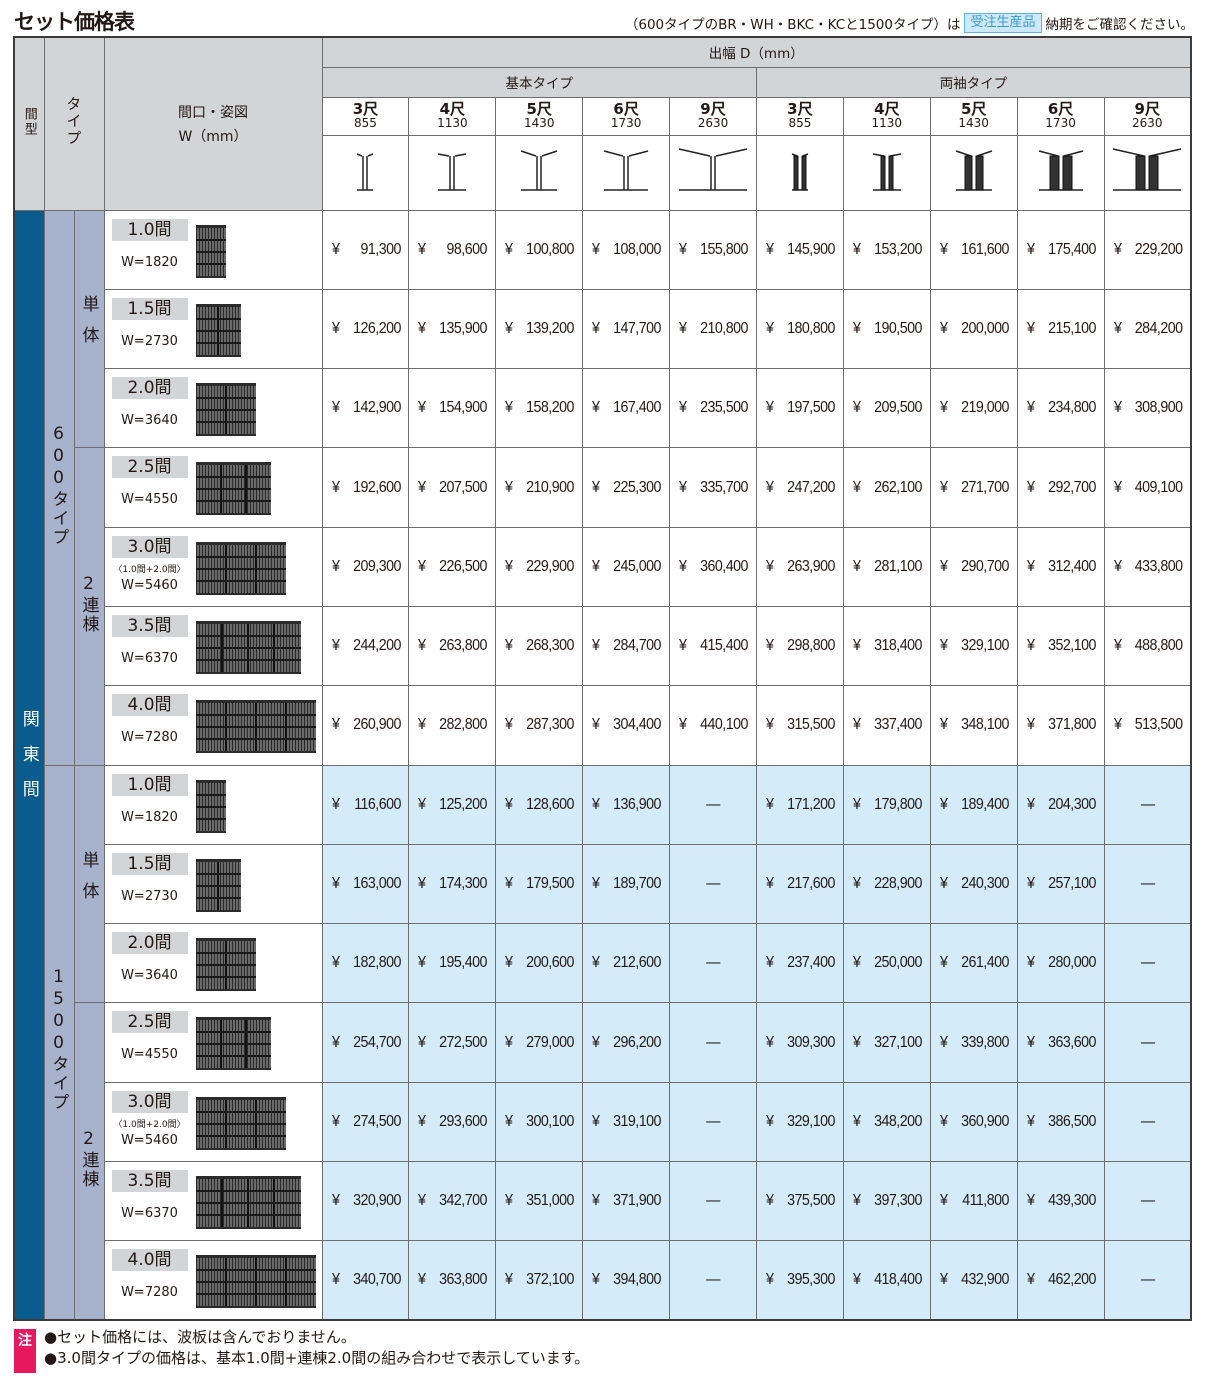  Describe the element at coordinates (811, 646) in the screenshot. I see `price-value: 298,800` at that location.